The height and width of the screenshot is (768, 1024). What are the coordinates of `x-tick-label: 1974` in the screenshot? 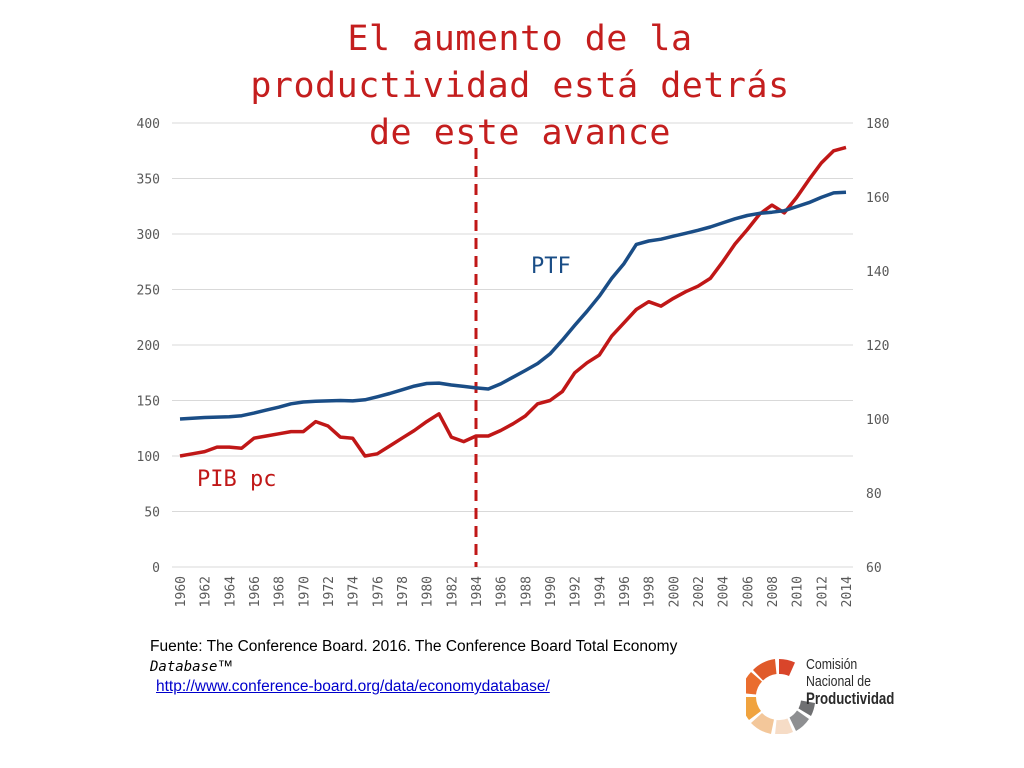 It's located at (354, 591).